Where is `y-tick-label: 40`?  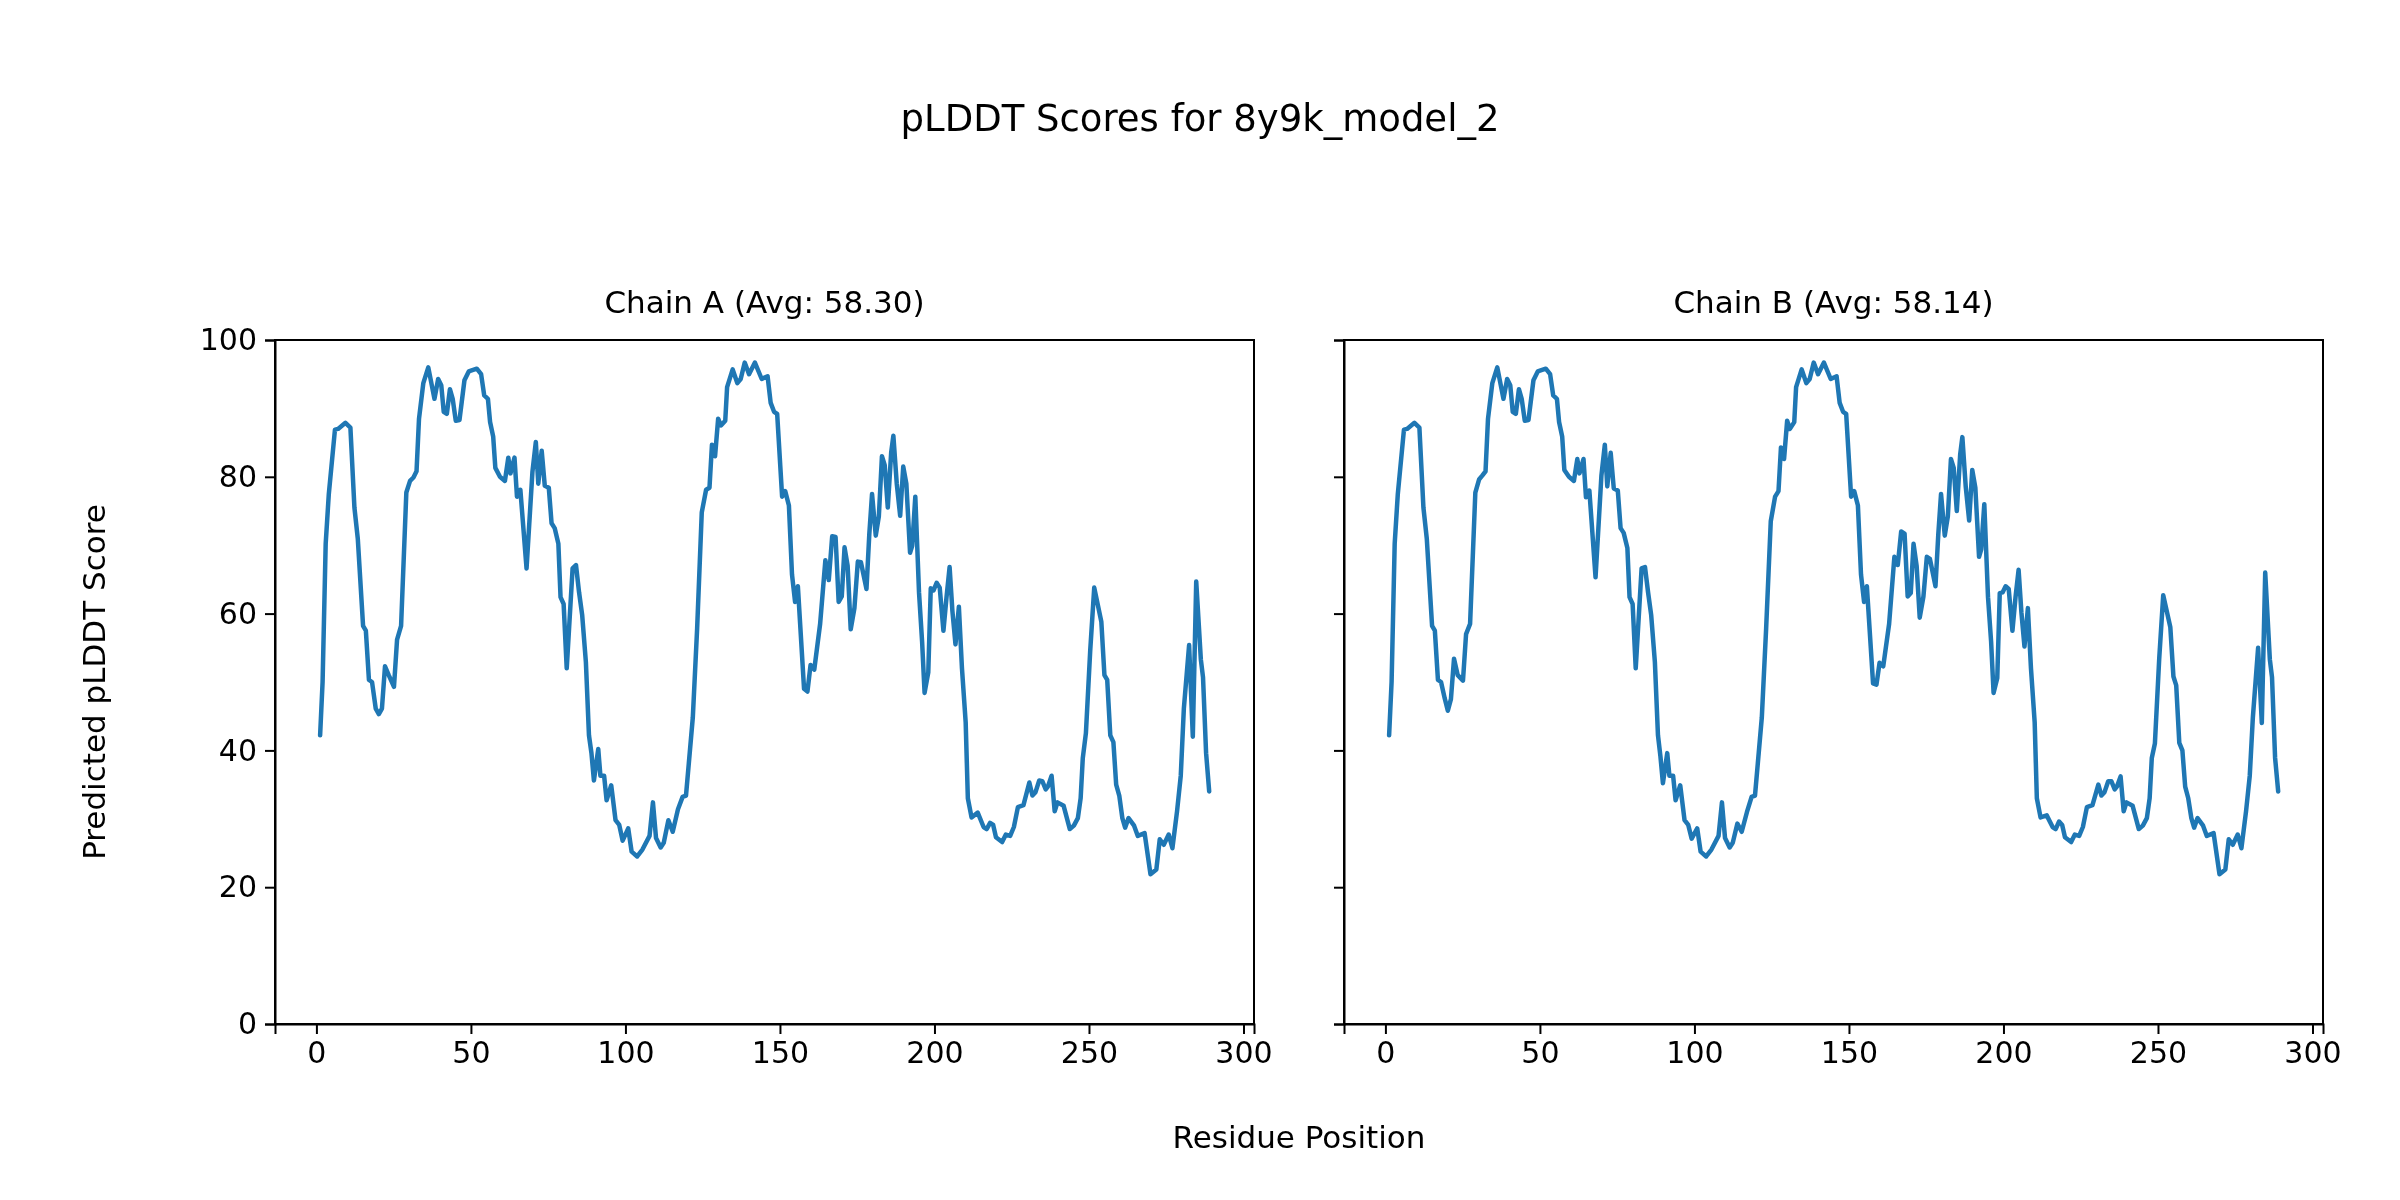
y-tick-label: 40 is located at coordinates (237, 750).